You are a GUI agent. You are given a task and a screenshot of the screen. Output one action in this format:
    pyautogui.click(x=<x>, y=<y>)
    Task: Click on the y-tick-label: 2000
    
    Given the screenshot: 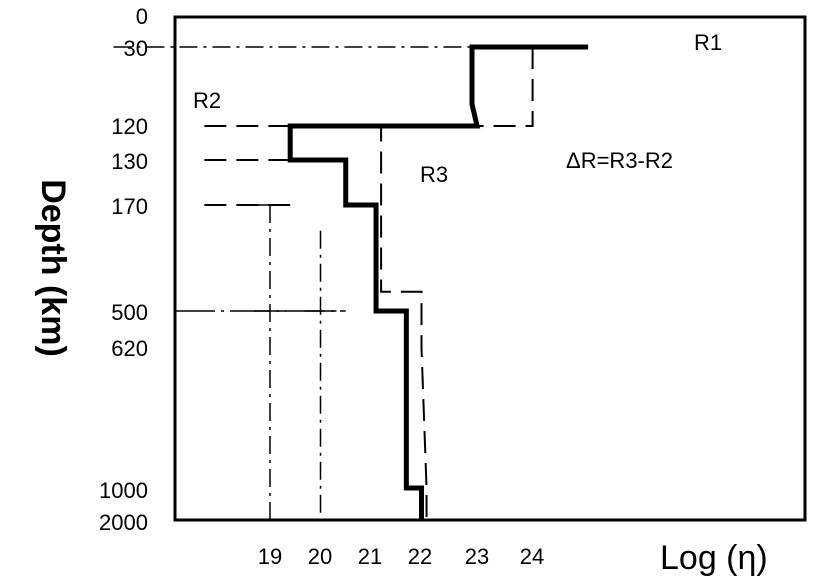 What is the action you would take?
    pyautogui.click(x=123, y=522)
    